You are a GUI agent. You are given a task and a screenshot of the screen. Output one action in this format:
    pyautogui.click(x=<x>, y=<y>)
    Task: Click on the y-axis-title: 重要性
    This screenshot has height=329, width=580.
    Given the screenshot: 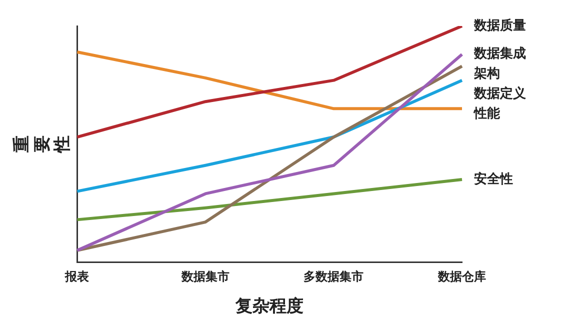 What is the action you would take?
    pyautogui.click(x=42, y=145)
    